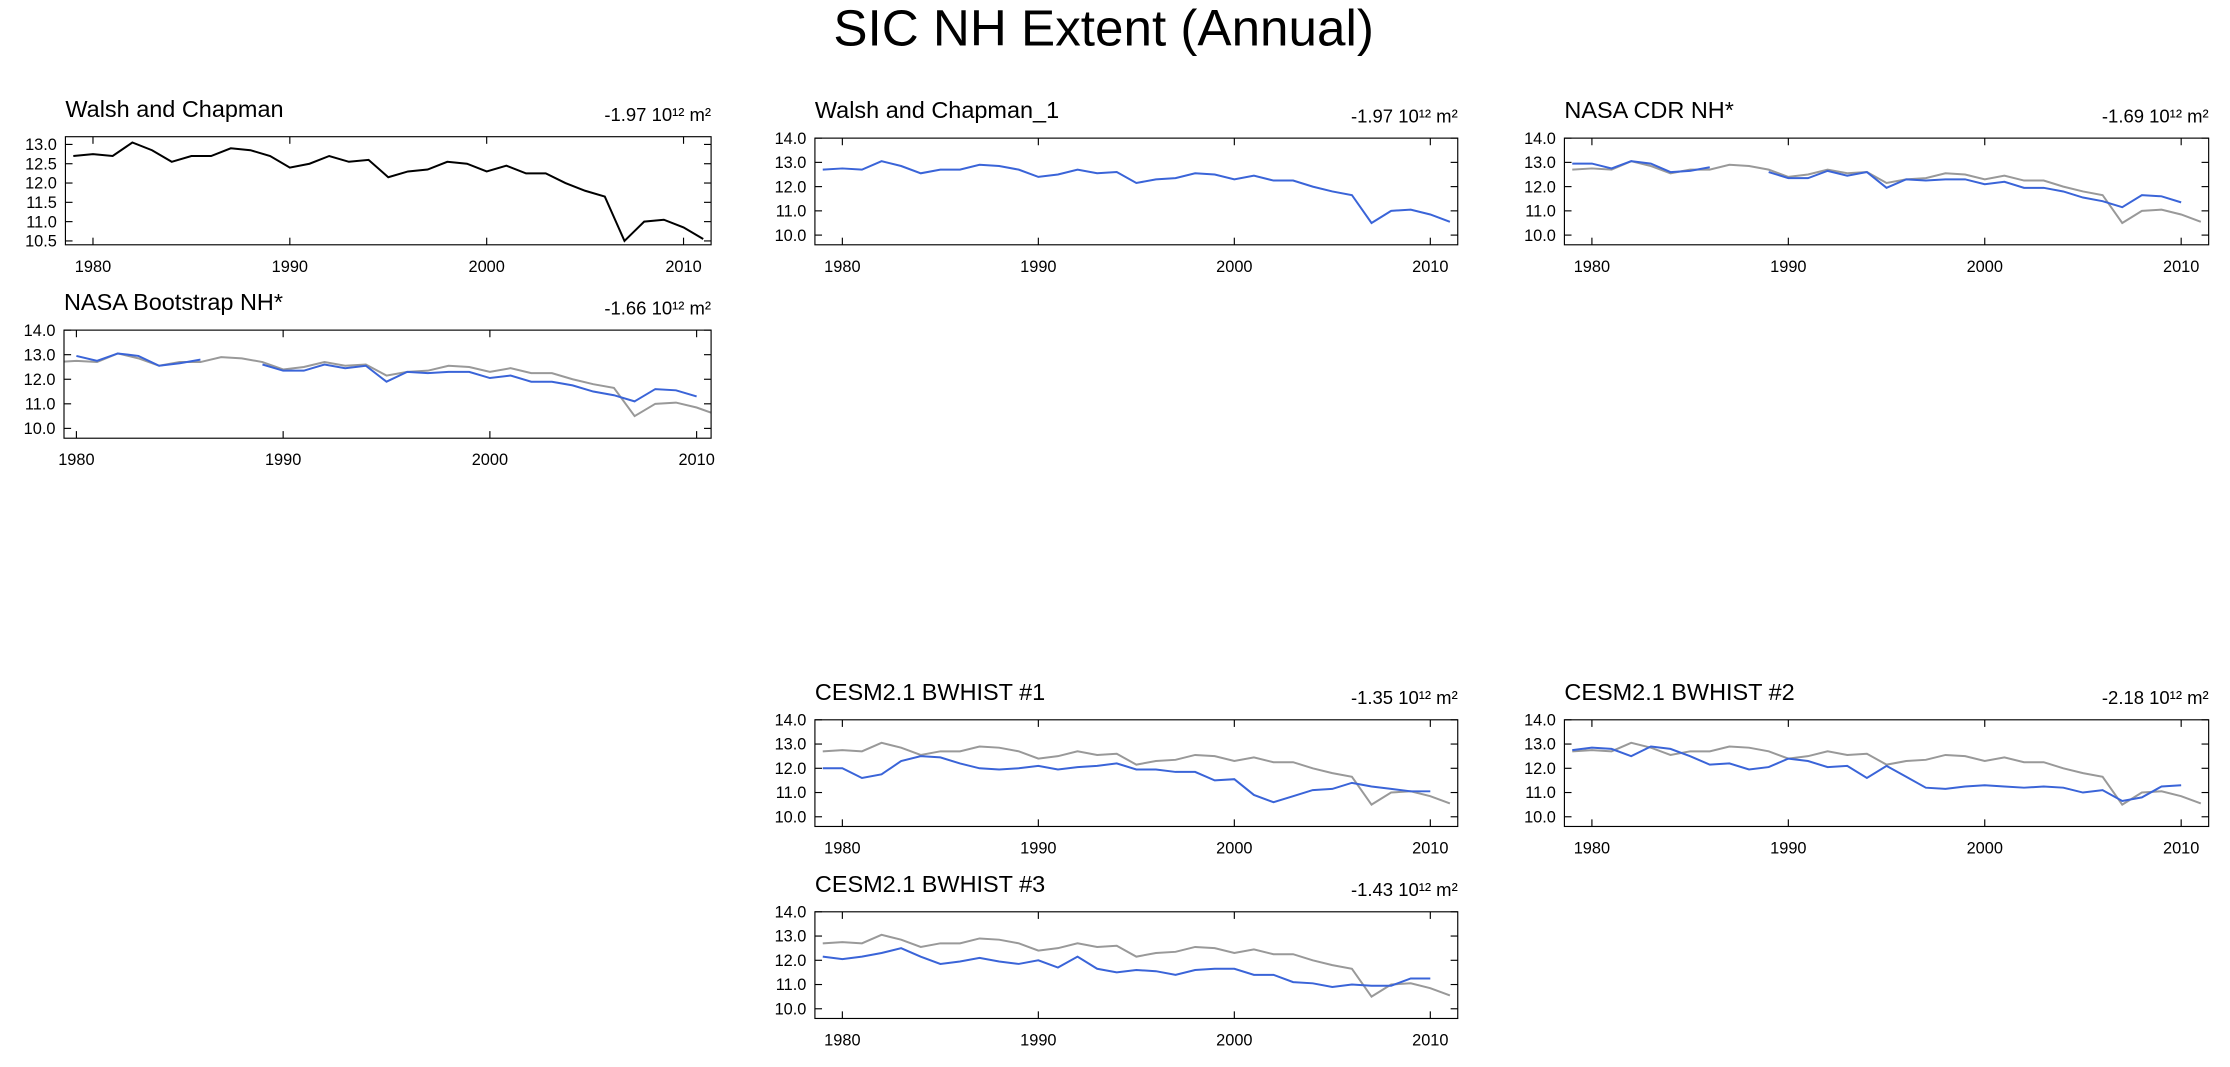 This screenshot has height=1067, width=2230. Describe the element at coordinates (2155, 697) in the screenshot. I see `trend-label: -2.18 10¹² m²` at that location.